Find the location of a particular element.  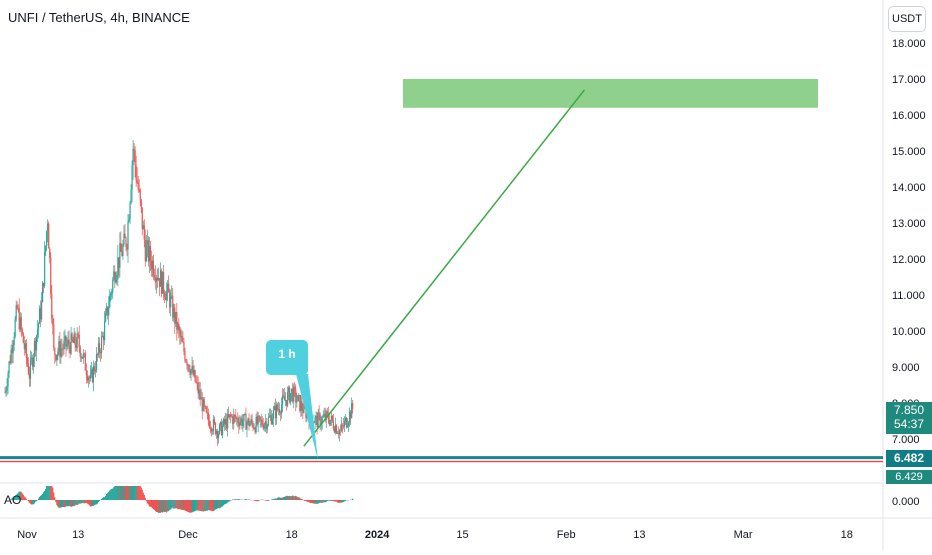

time-axis-label: Dec is located at coordinates (188, 535).